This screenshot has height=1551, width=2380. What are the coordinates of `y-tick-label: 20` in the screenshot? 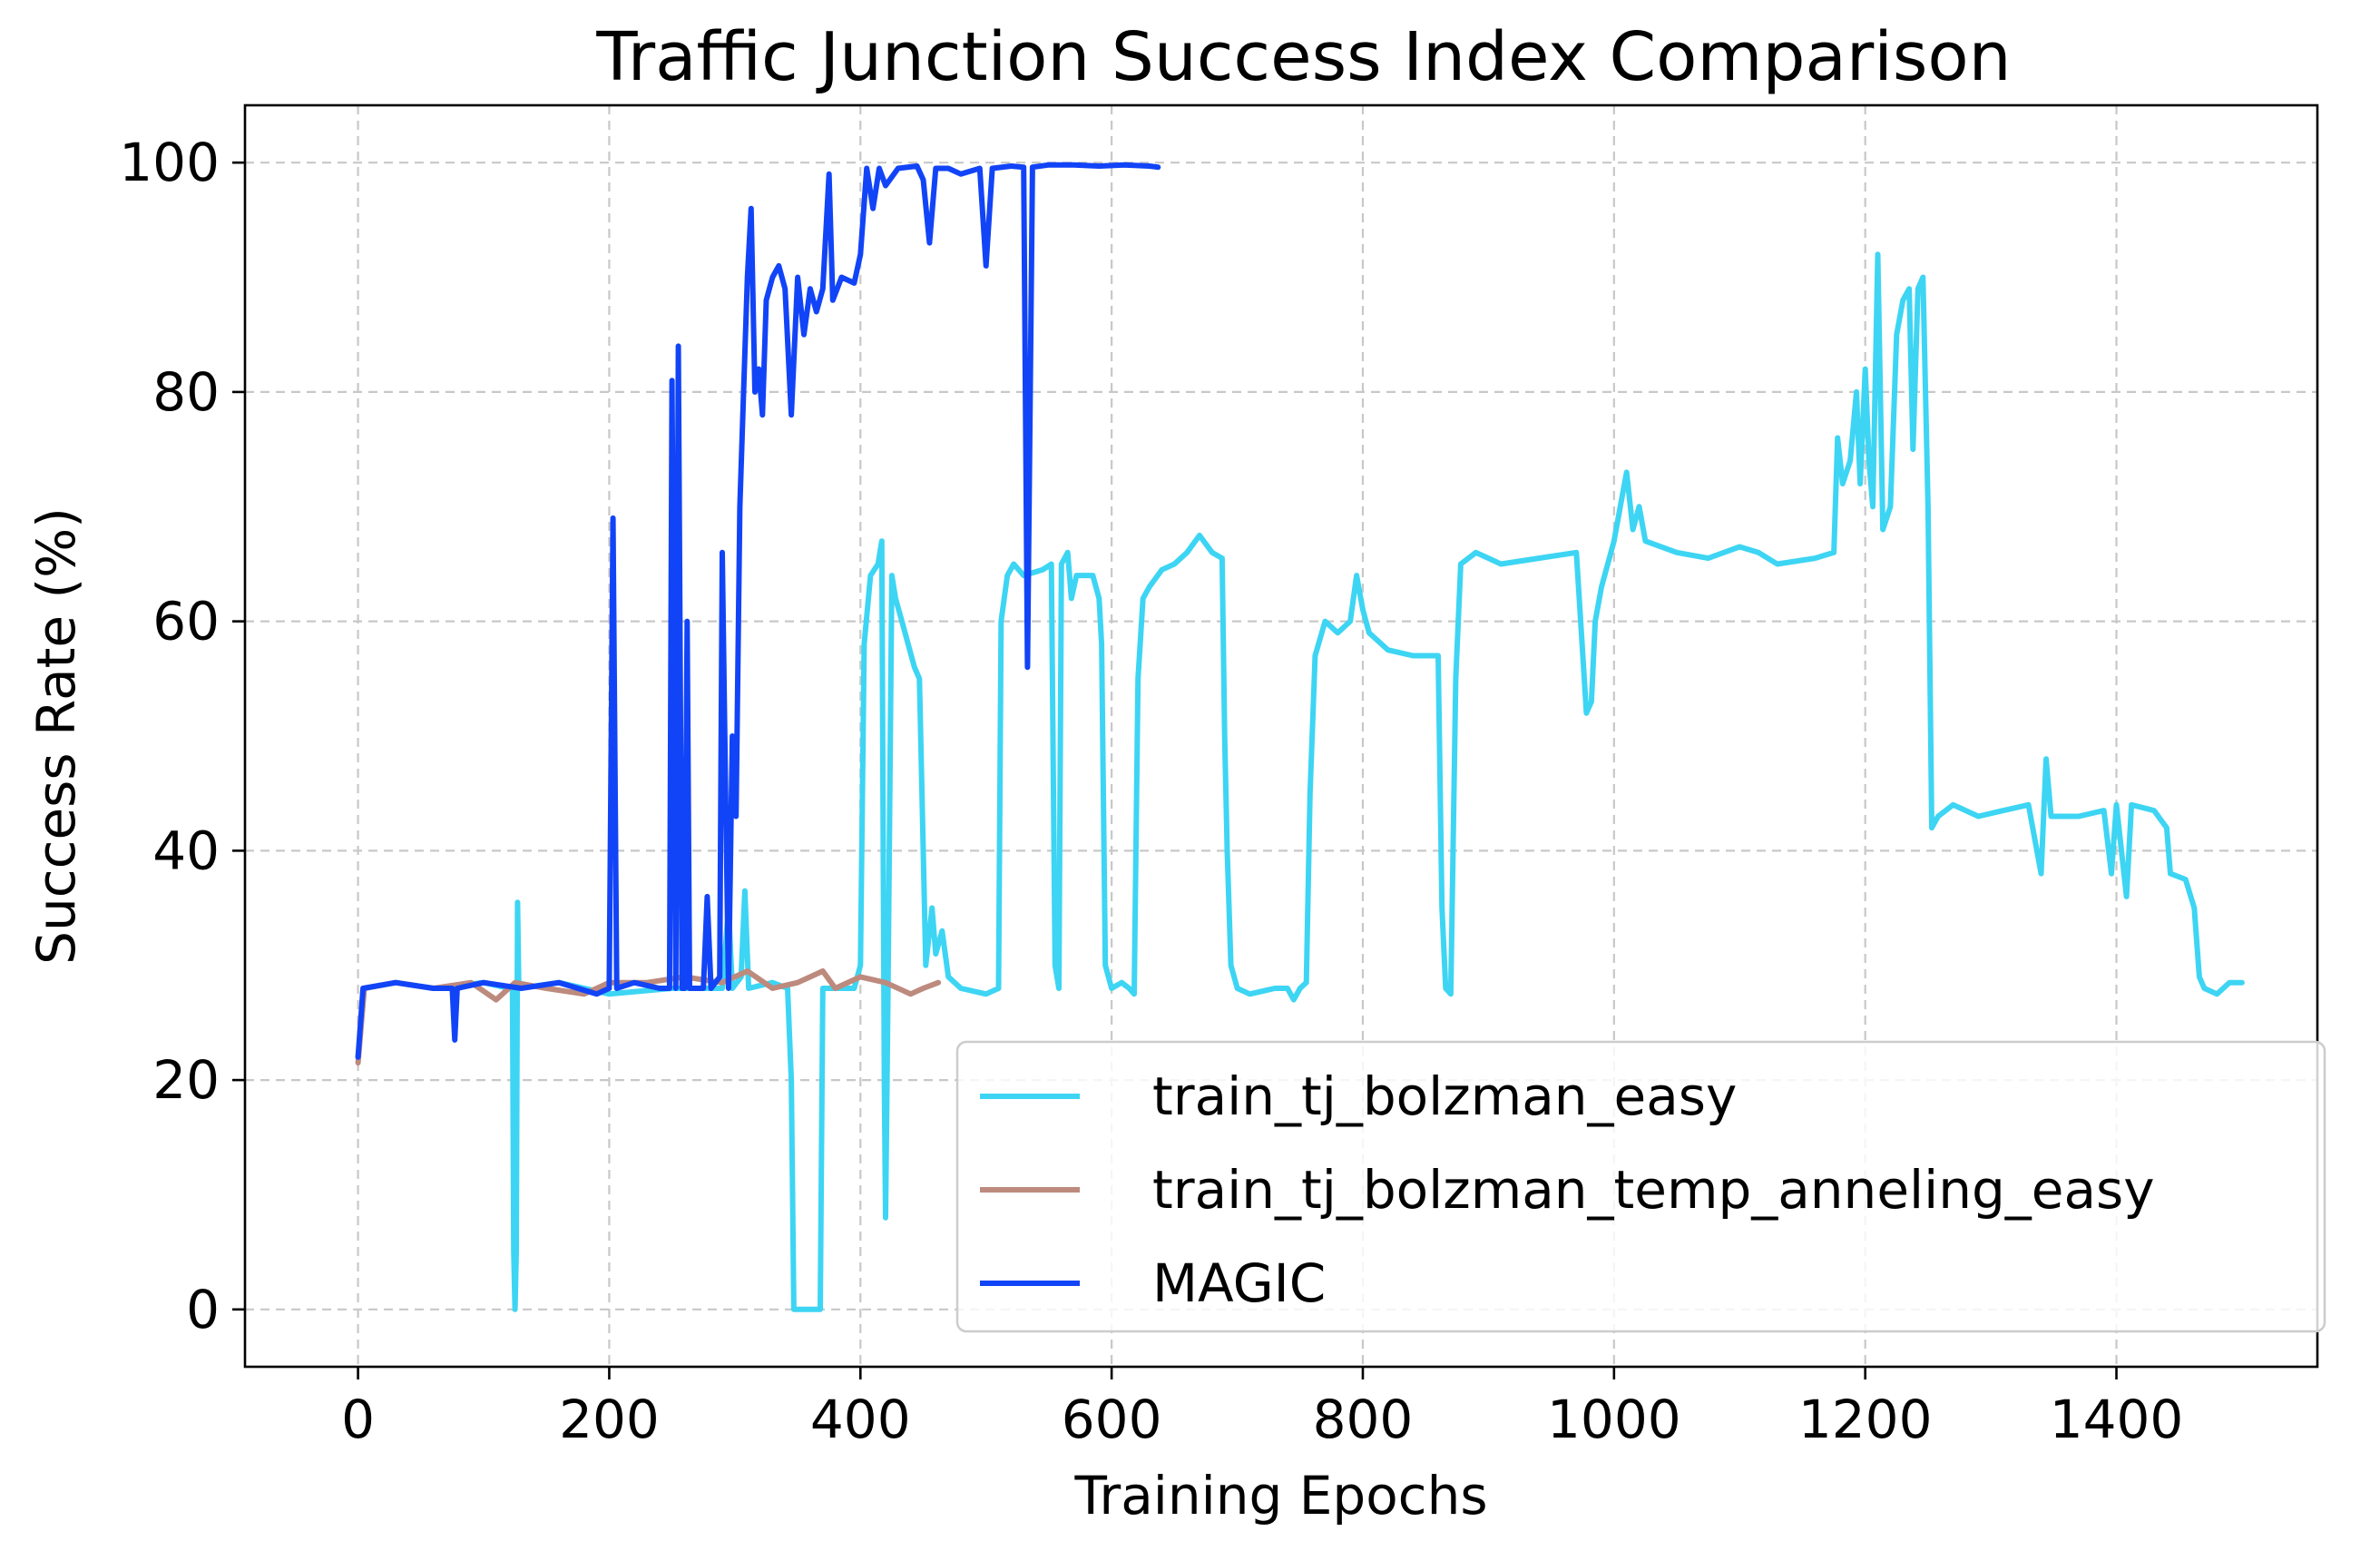 It's located at (186, 1080).